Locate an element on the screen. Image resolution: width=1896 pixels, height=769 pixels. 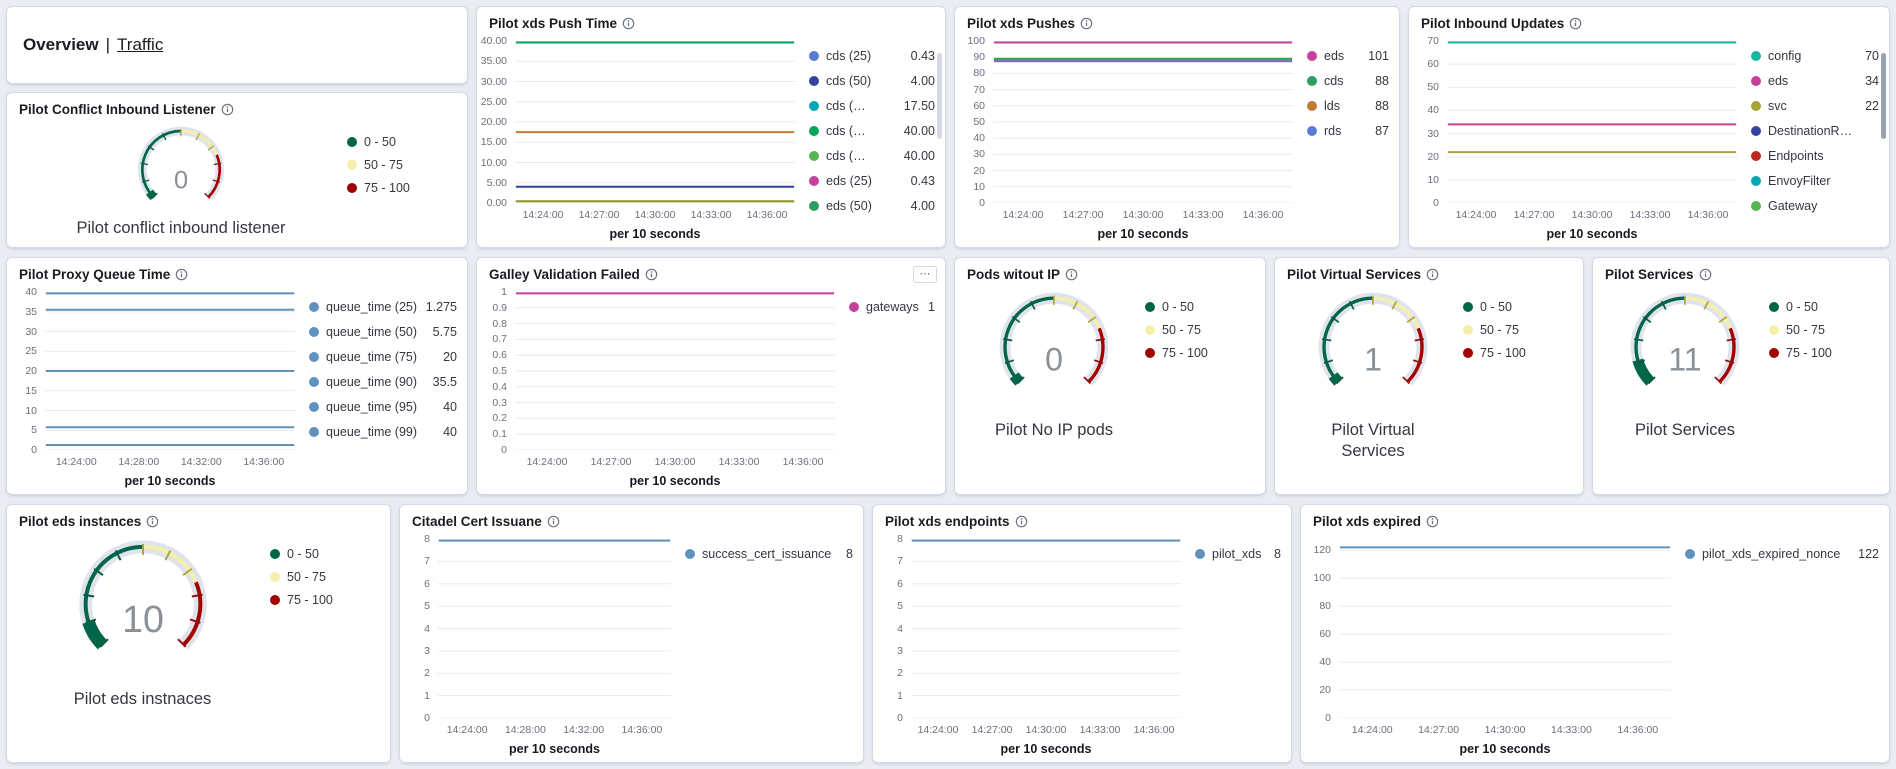
panel-title: Pilot xds endpoints is located at coordinates (947, 521).